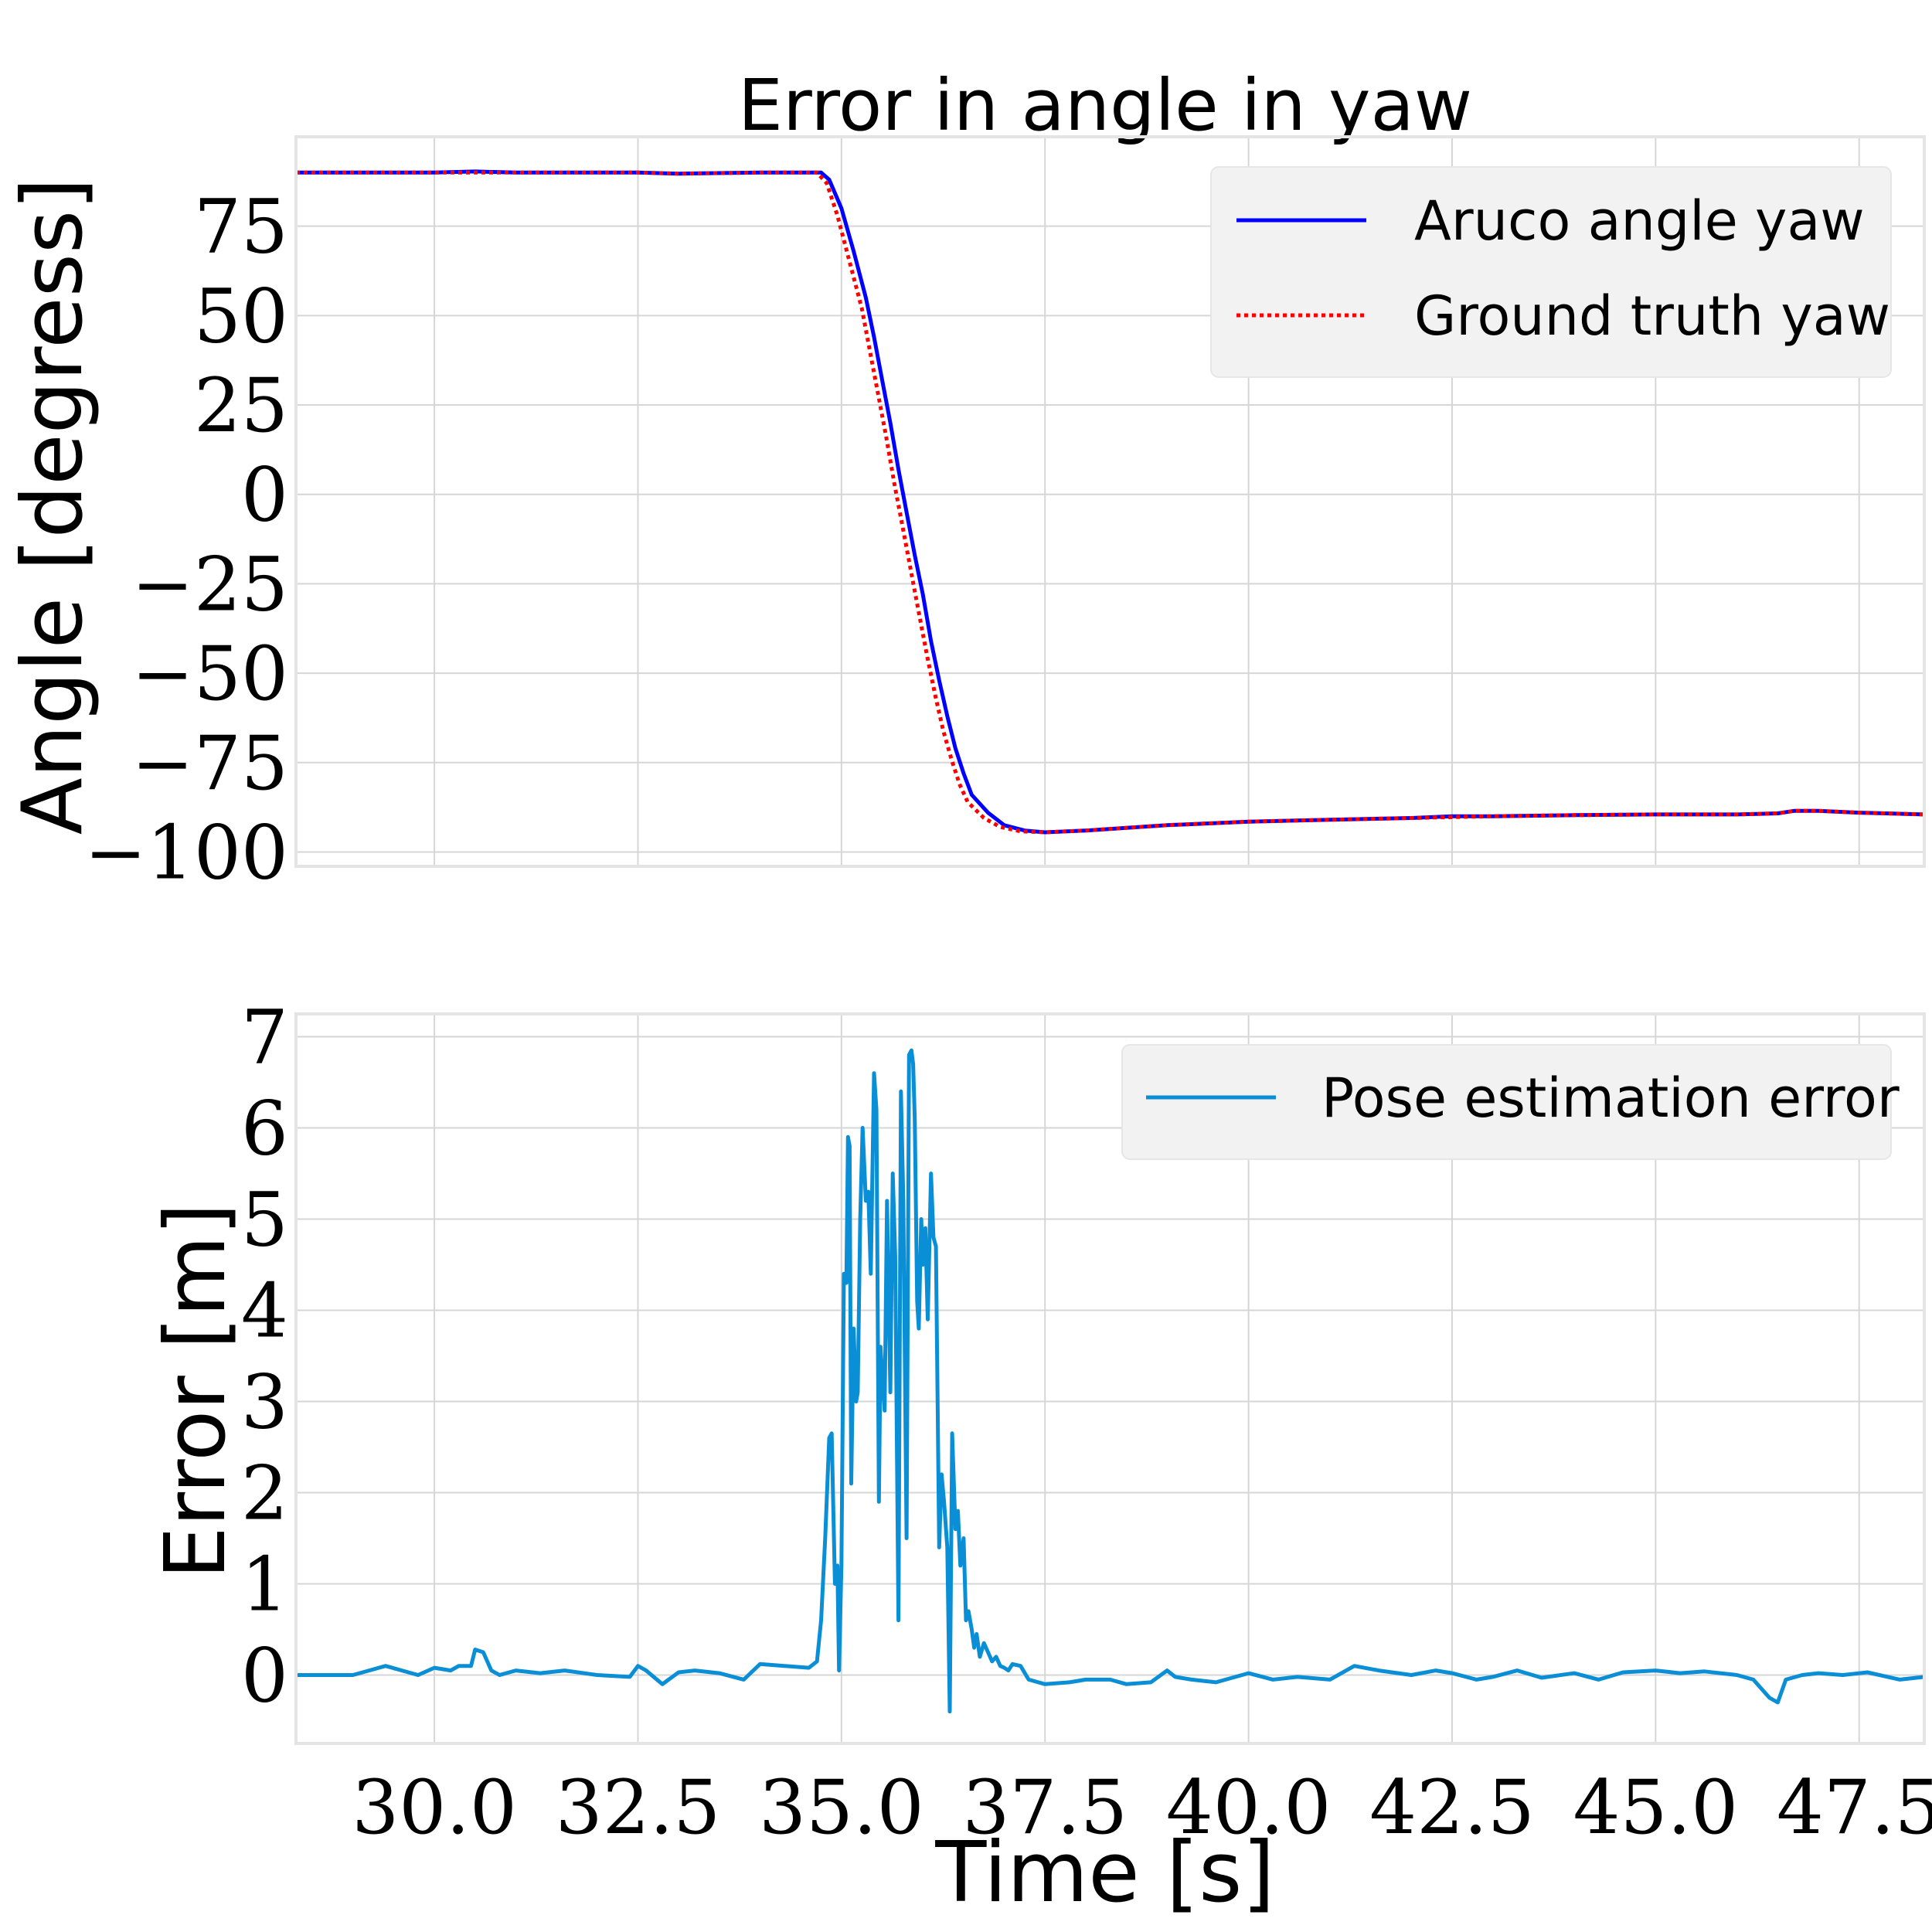 Image resolution: width=1932 pixels, height=1932 pixels. What do you see at coordinates (264, 1676) in the screenshot?
I see `error-y-tick-label: 0` at bounding box center [264, 1676].